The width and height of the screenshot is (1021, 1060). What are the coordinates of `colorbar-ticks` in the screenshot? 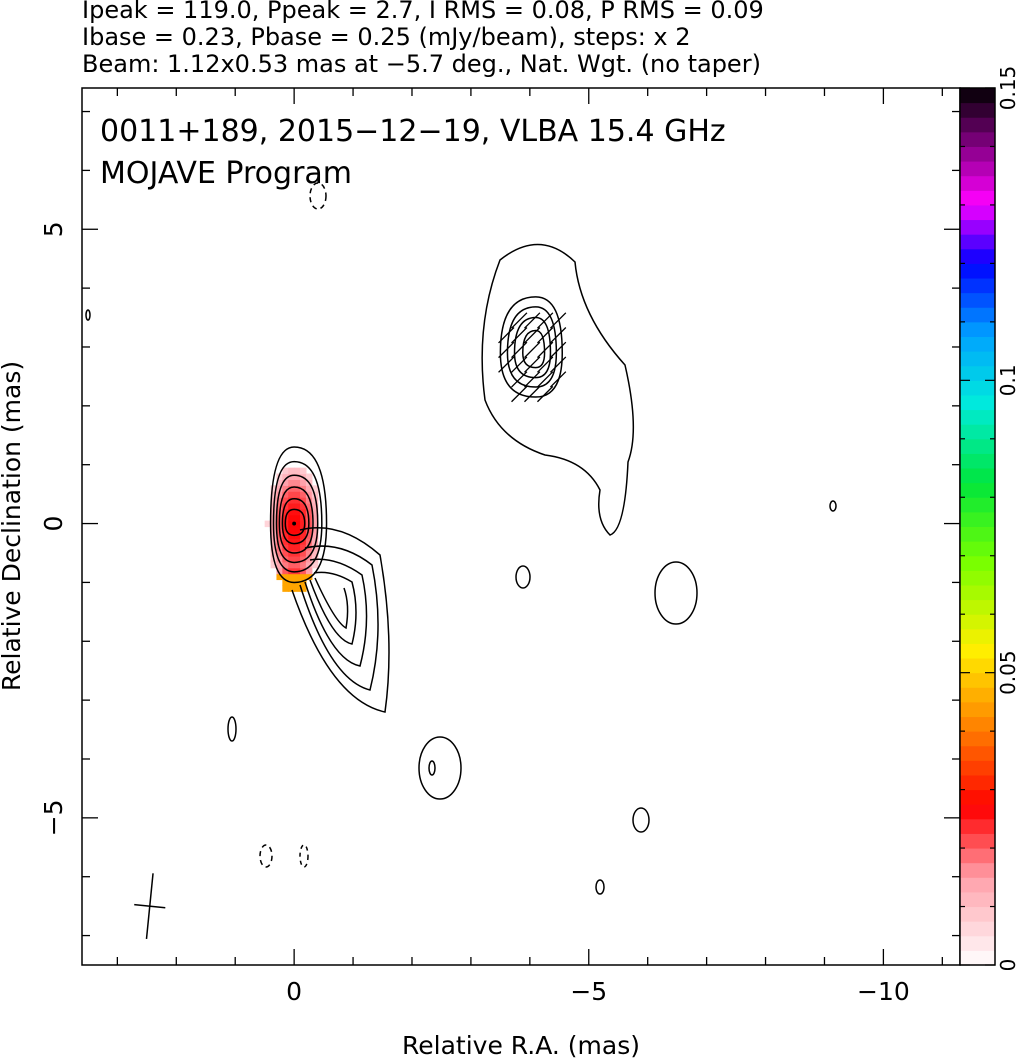 It's located at (977, 526).